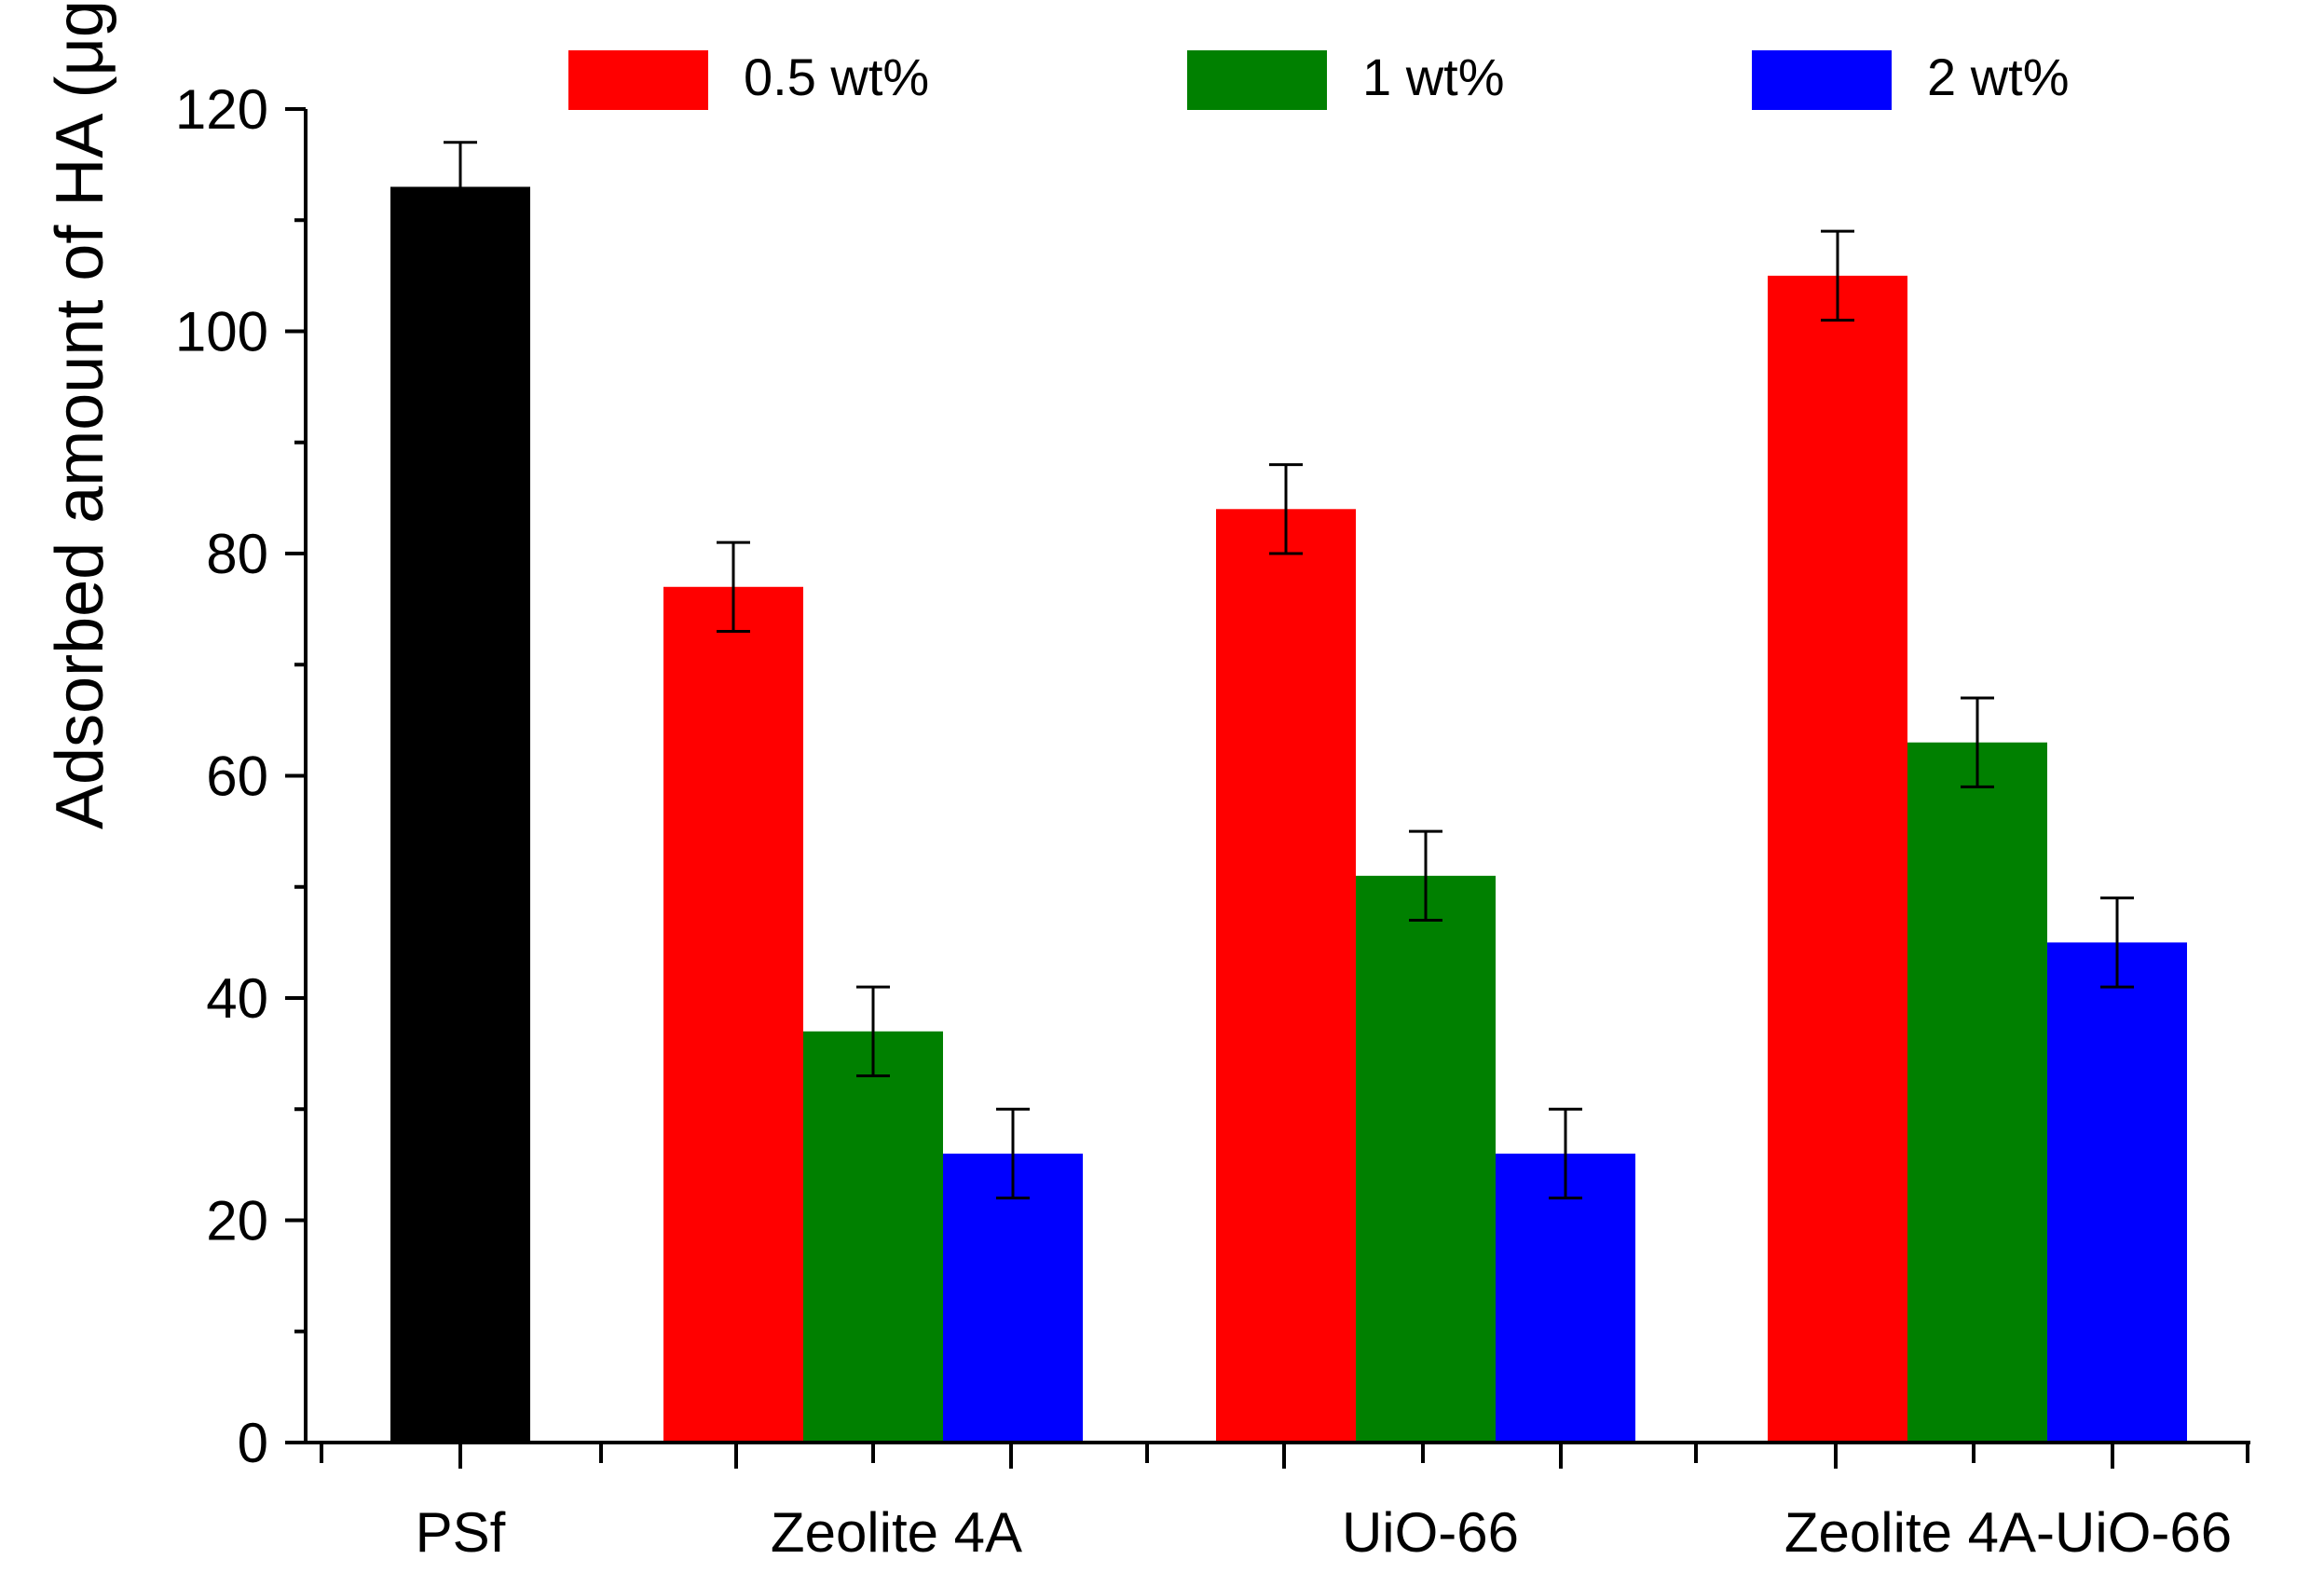 Image resolution: width=2324 pixels, height=1573 pixels. I want to click on bar-zeolite-4a-uio-66-2-wt-, so click(2117, 1193).